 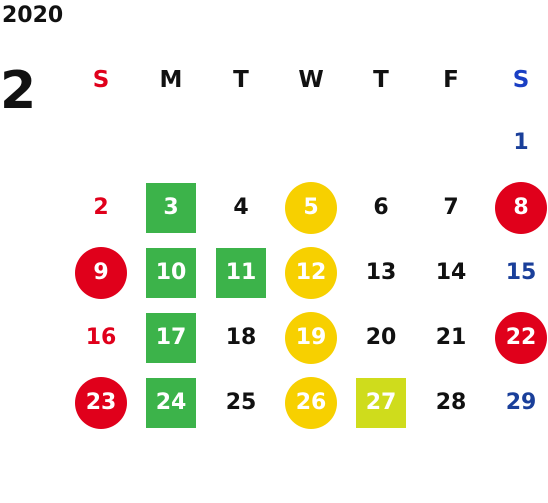 I want to click on day-cell: 6, so click(x=381, y=207).